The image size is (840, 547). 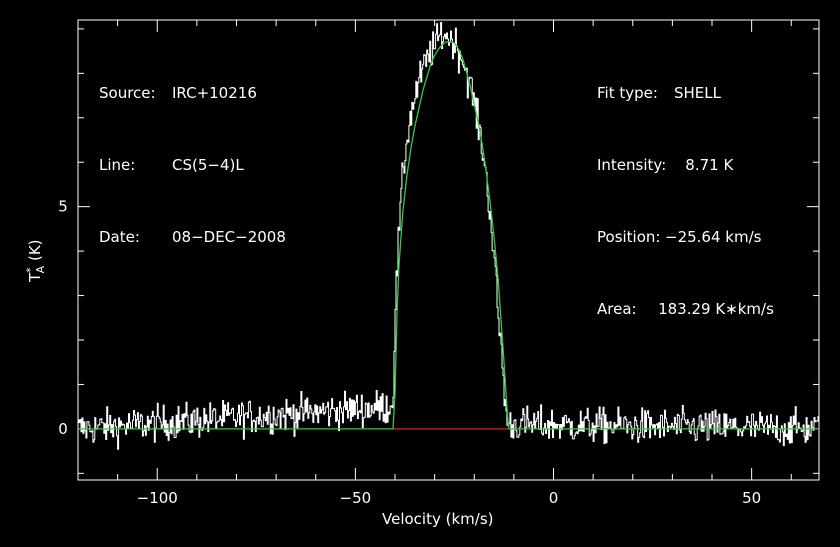 What do you see at coordinates (629, 237) in the screenshot?
I see `position-key: Position:` at bounding box center [629, 237].